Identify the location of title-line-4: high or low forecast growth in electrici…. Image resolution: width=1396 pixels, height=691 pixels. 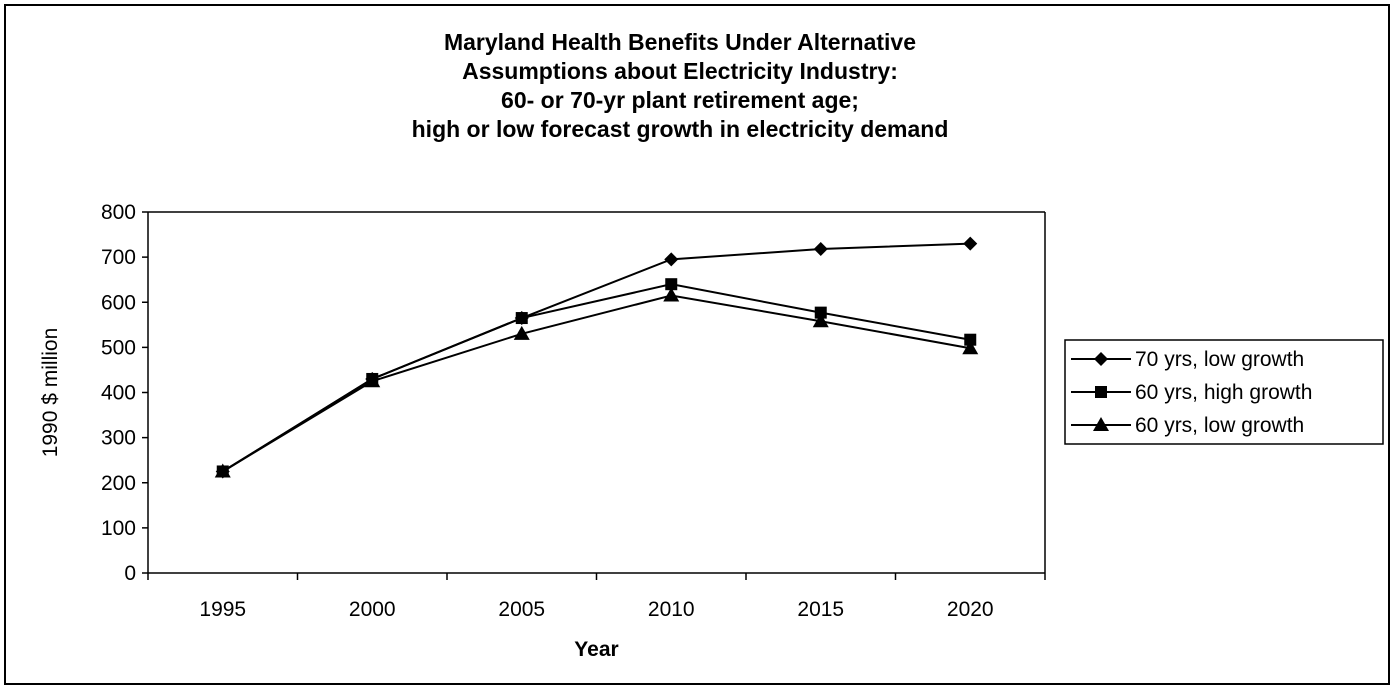
(680, 129).